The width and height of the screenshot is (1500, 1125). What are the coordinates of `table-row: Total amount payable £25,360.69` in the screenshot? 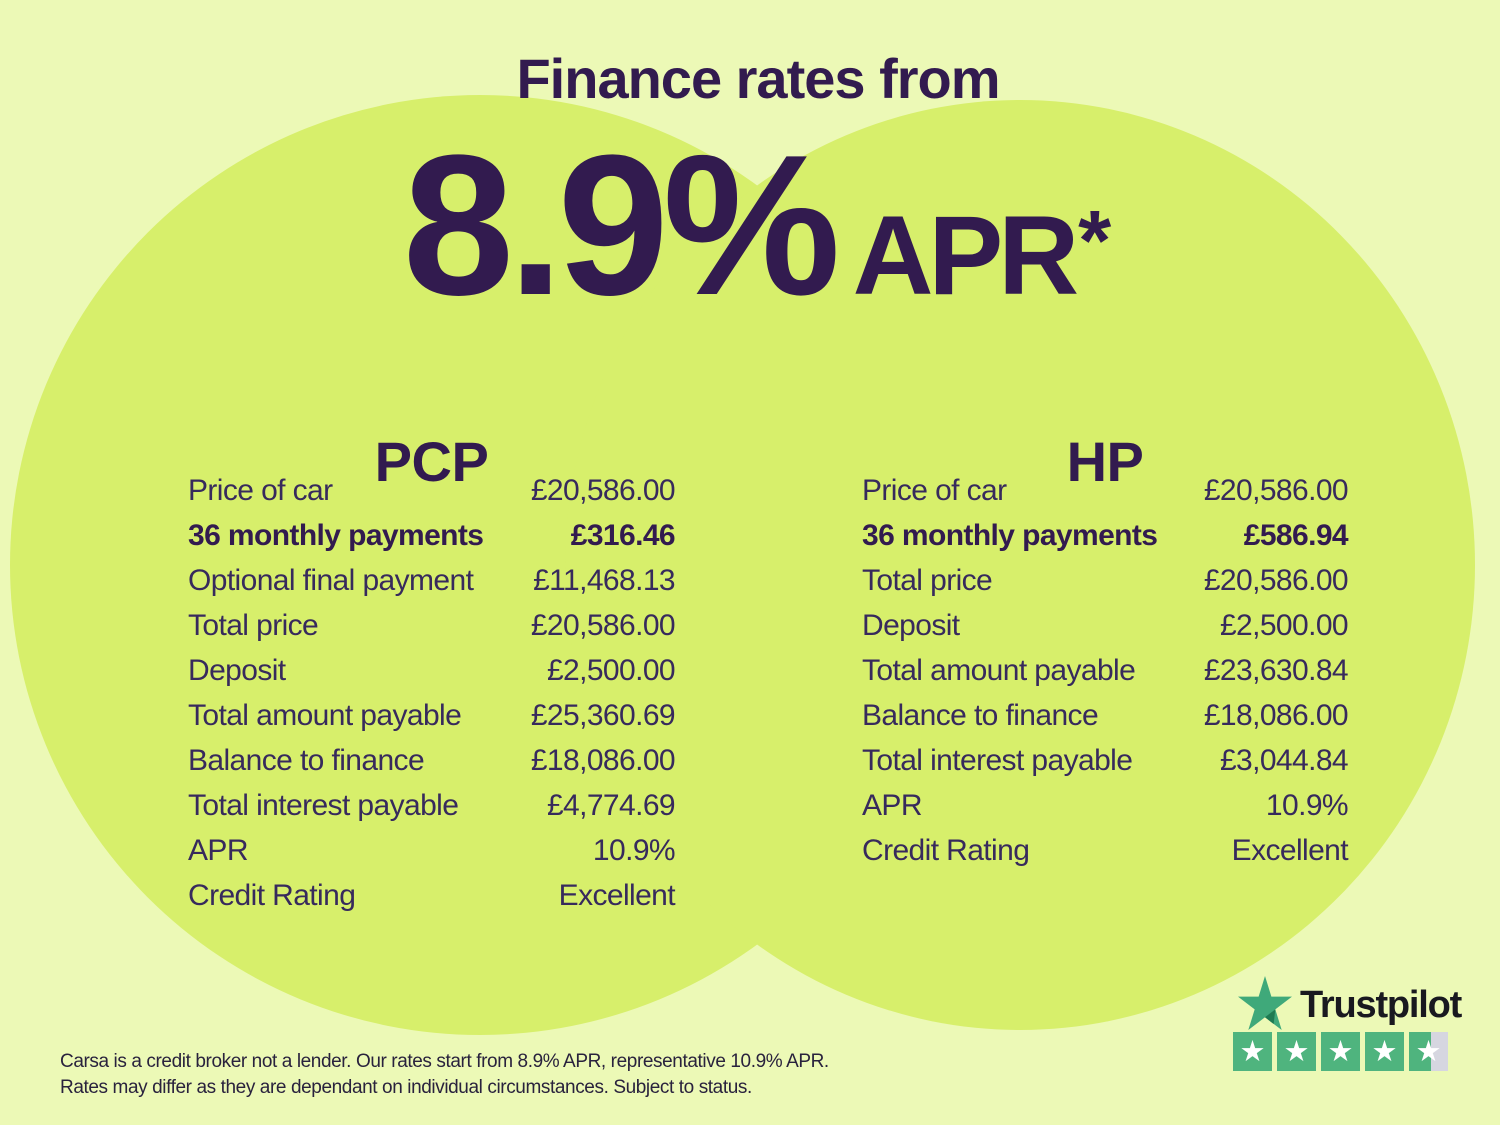 It's located at (432, 715).